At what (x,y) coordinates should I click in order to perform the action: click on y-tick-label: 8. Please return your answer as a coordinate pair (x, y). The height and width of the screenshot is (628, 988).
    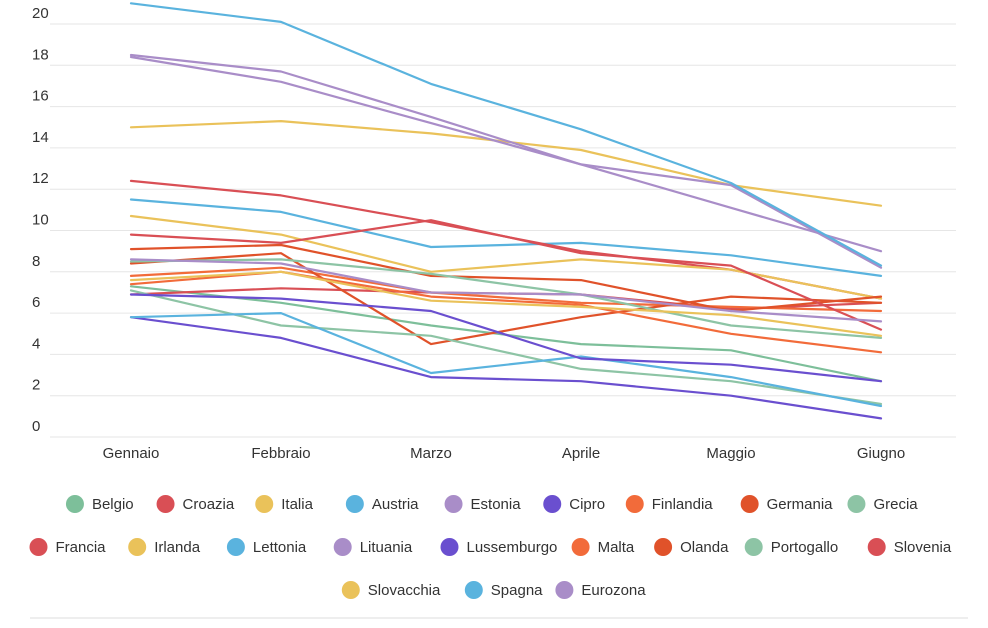
    Looking at the image, I should click on (36, 261).